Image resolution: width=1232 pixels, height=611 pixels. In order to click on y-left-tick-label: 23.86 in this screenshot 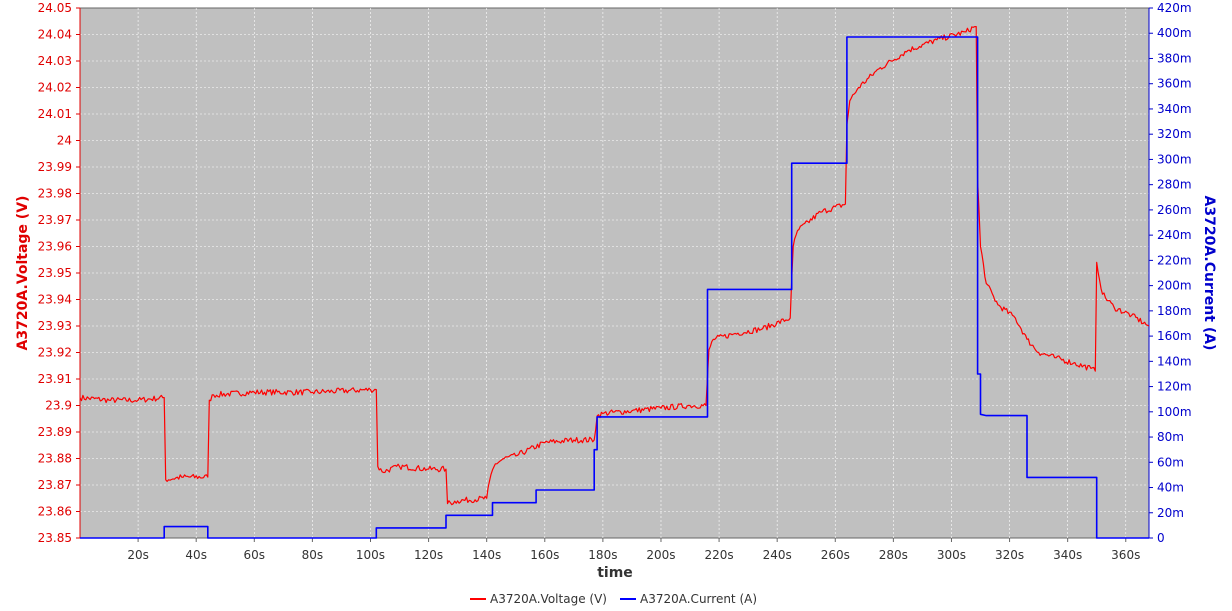, I will do `click(55, 512)`.